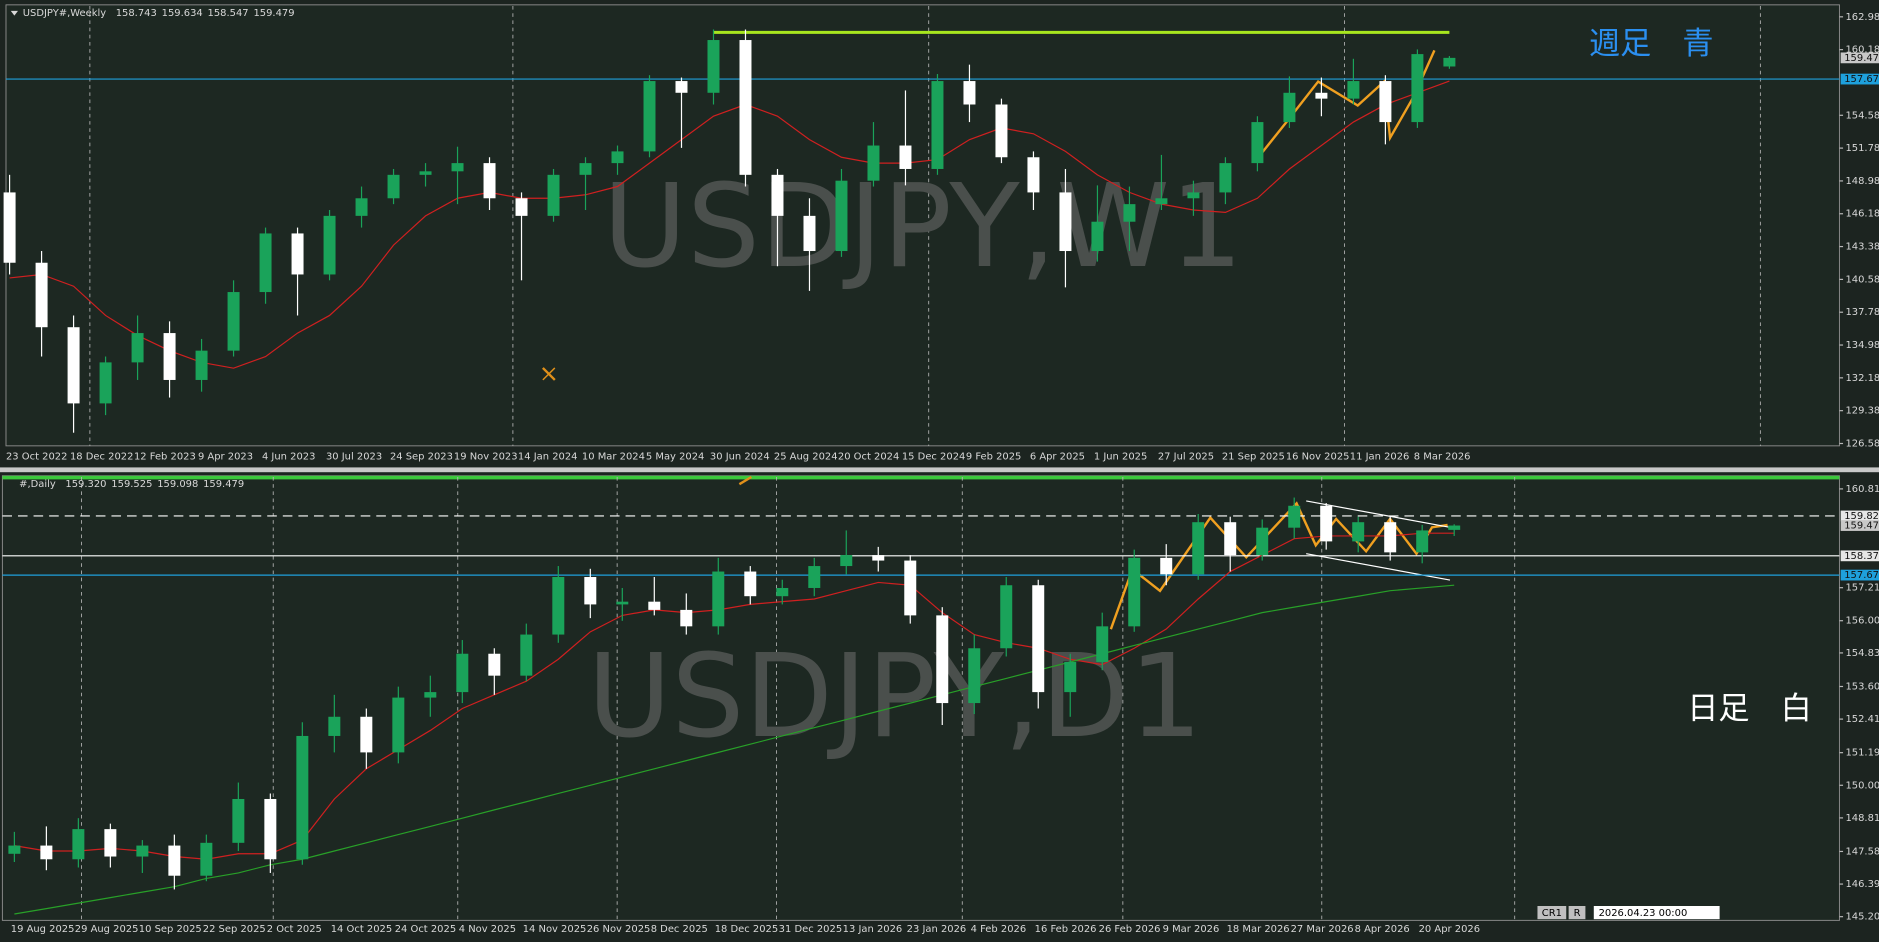 Image resolution: width=1879 pixels, height=942 pixels. What do you see at coordinates (37, 484) in the screenshot?
I see `header-symbol: #,Daily` at bounding box center [37, 484].